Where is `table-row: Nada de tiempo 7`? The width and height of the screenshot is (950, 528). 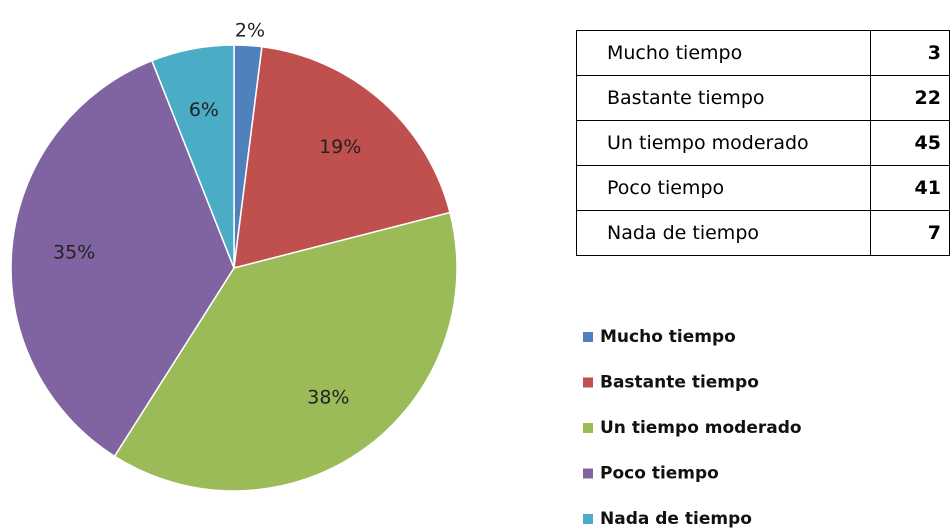
table-row: Nada de tiempo 7 is located at coordinates (762, 233).